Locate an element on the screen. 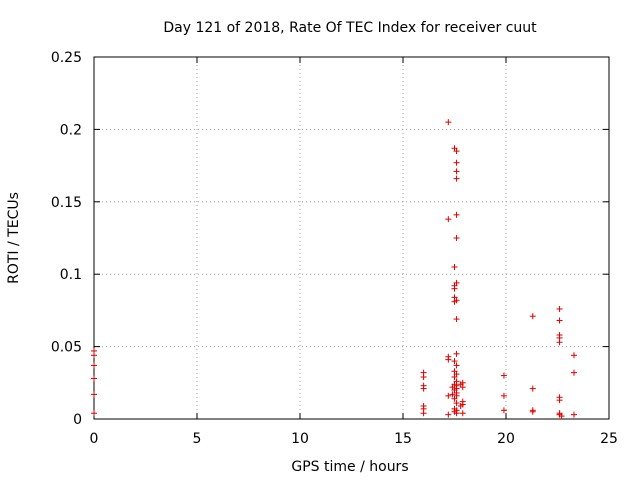  y-tick-labels: 0 0.05 0.1 0.15 0.2 0.25 is located at coordinates (66, 239).